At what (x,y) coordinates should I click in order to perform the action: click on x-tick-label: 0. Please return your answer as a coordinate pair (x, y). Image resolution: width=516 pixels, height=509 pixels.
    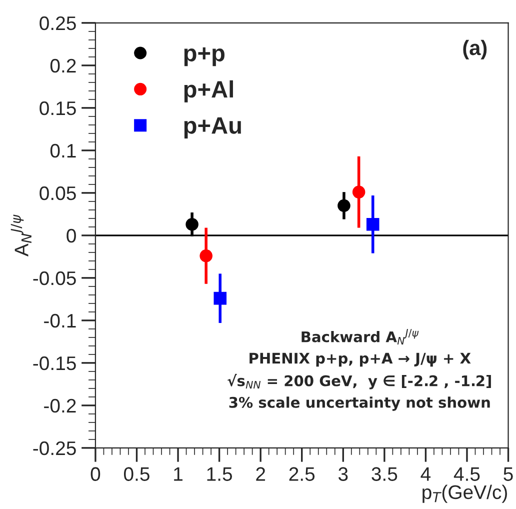
    Looking at the image, I should click on (95, 474).